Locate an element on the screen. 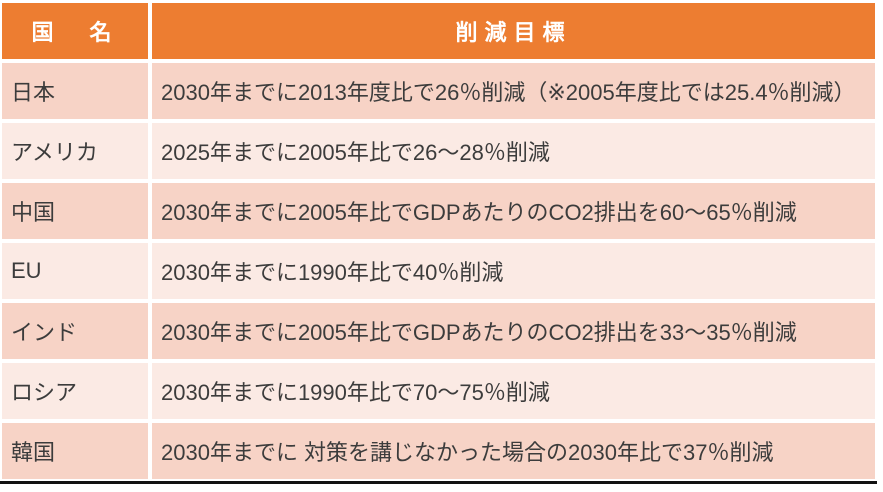  table-row-russia: ロシア 2030年までに1990年比で70～75％削減 is located at coordinates (438, 391).